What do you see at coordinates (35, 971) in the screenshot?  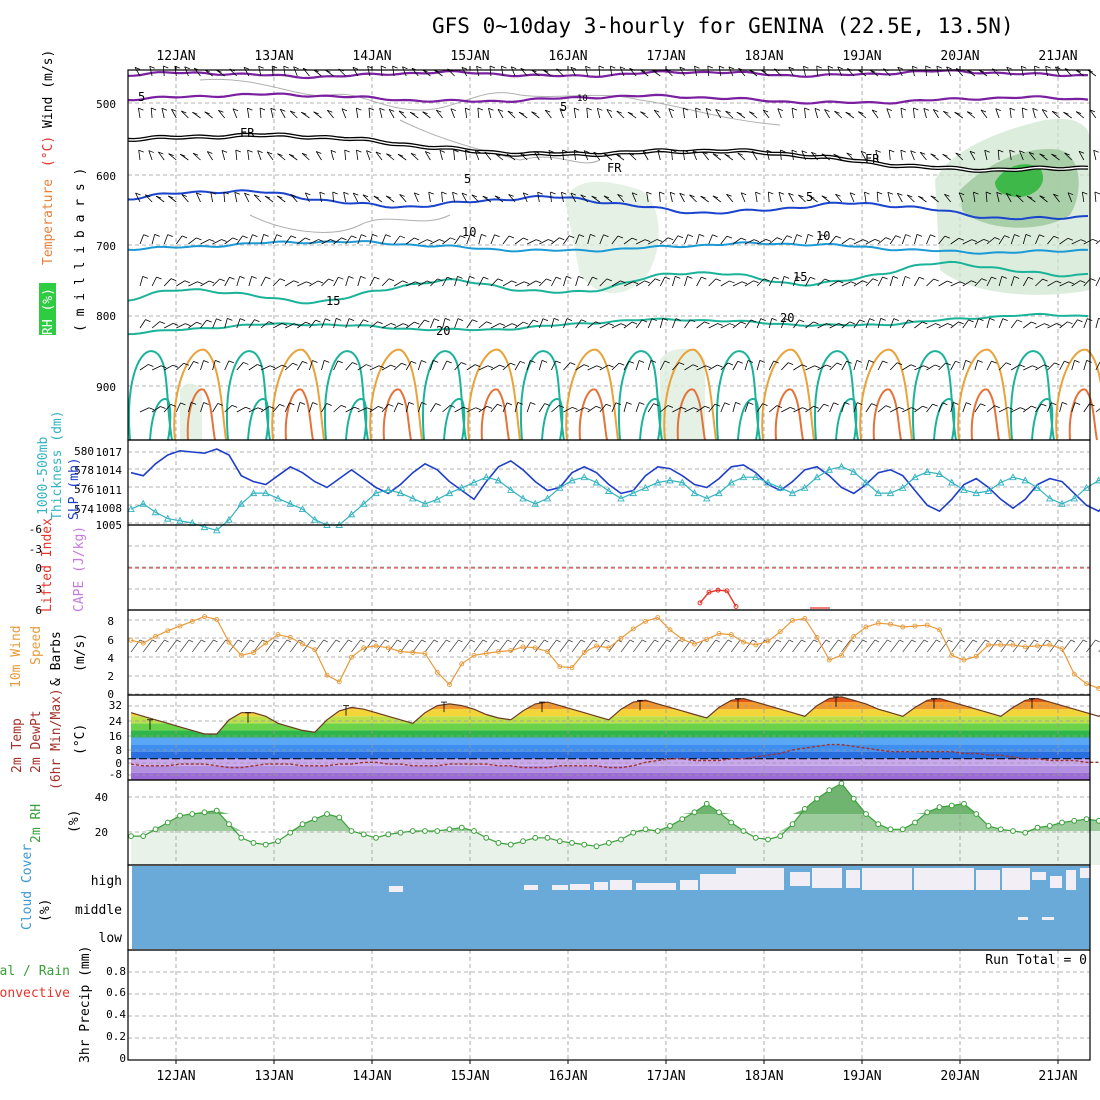 I see `precip-total-label: Total / Rain` at bounding box center [35, 971].